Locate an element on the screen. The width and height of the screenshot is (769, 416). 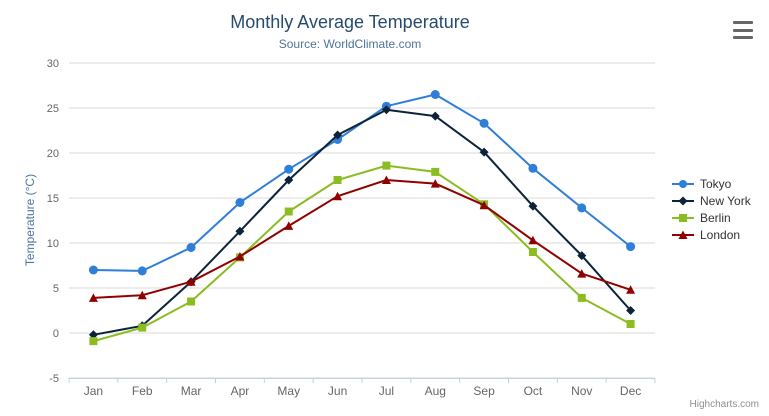
x-axis-label: Sep is located at coordinates (484, 391).